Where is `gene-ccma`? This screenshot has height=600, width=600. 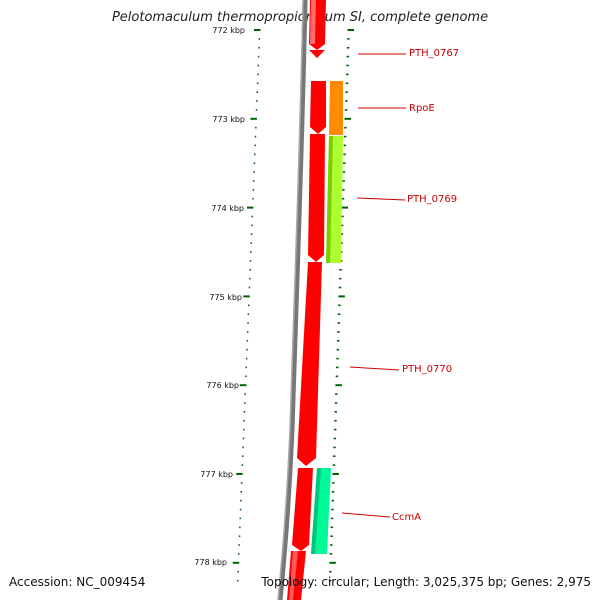 gene-ccma is located at coordinates (309, 534).